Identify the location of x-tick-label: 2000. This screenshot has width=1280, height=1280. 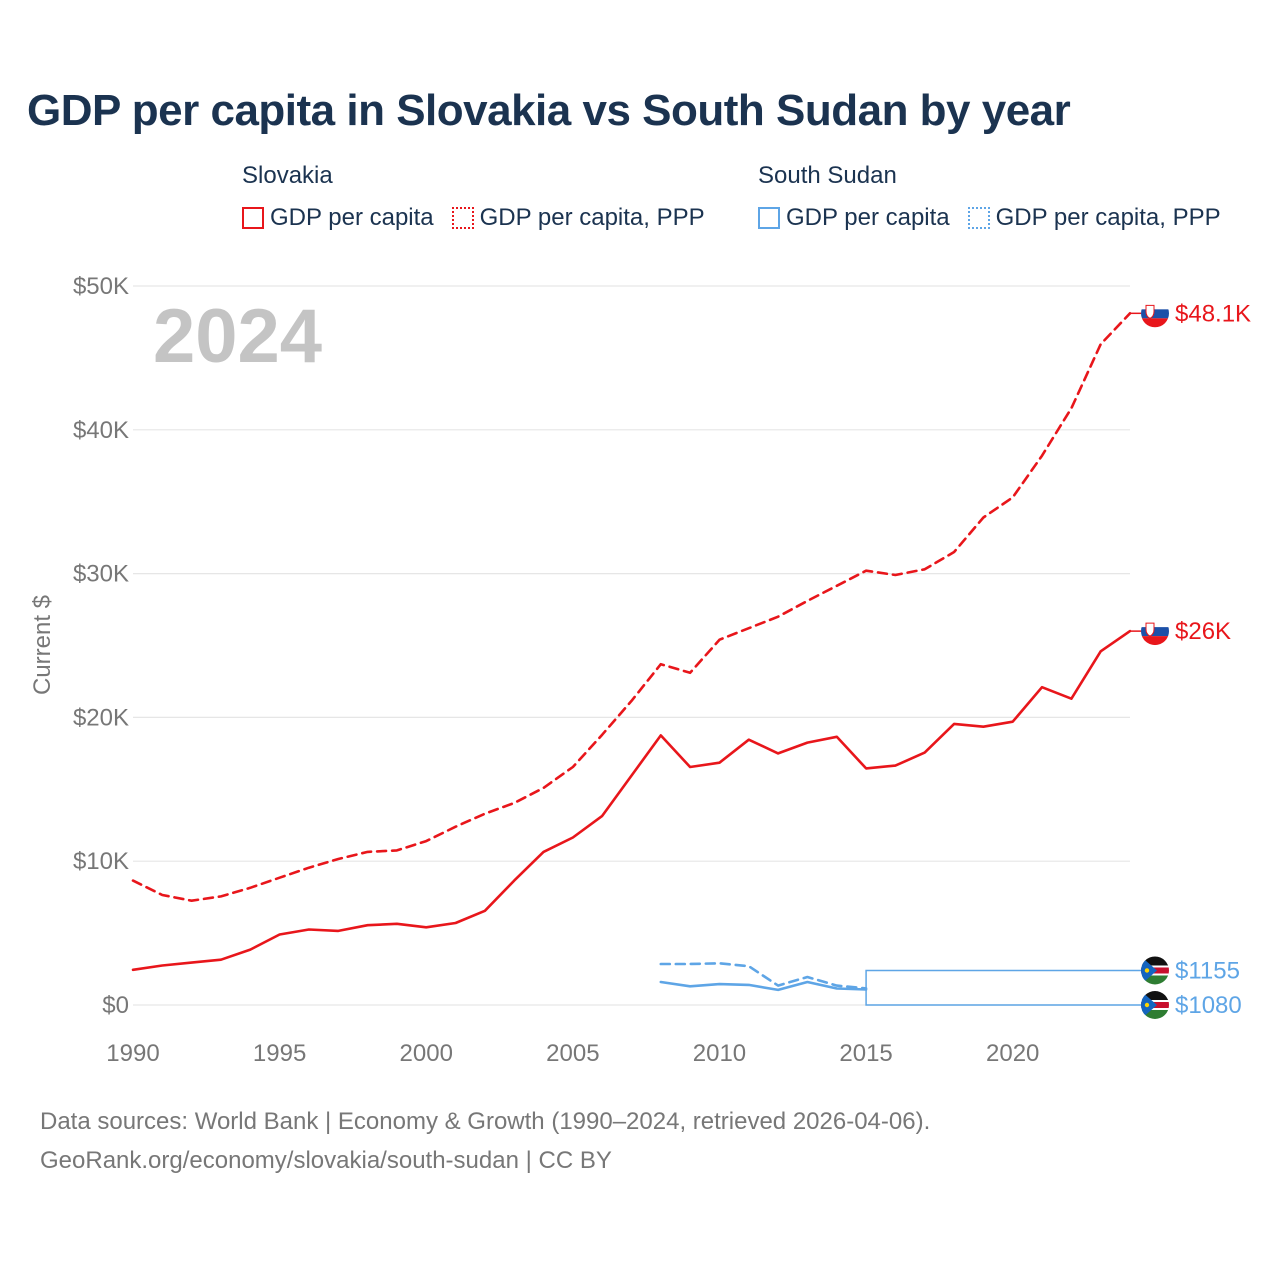
(426, 1053).